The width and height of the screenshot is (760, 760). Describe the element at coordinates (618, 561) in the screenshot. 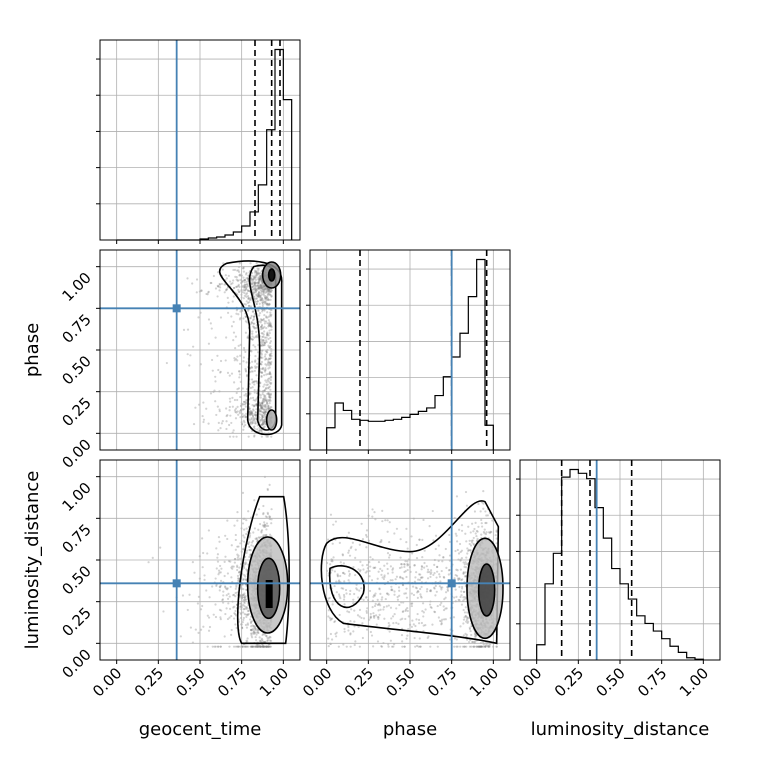

I see `panel-hist-luminosity-distance` at that location.